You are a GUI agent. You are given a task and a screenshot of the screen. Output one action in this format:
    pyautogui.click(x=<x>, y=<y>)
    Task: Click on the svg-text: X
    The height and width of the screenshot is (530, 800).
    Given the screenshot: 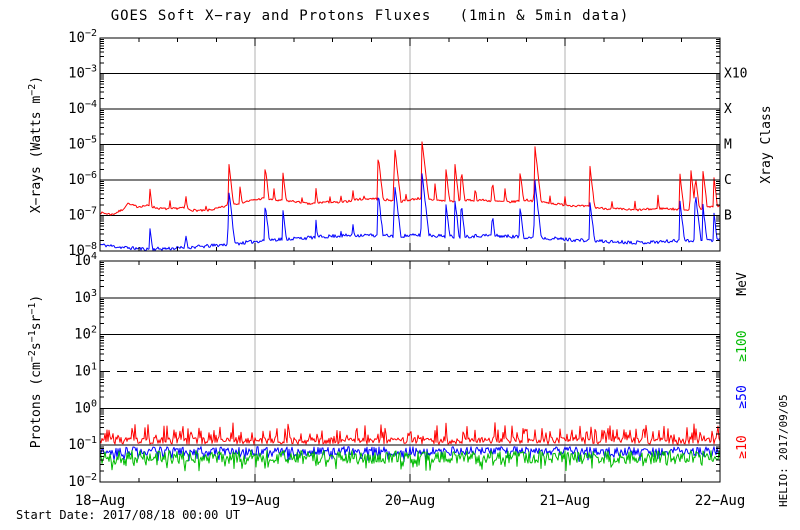 What is the action you would take?
    pyautogui.click(x=728, y=109)
    